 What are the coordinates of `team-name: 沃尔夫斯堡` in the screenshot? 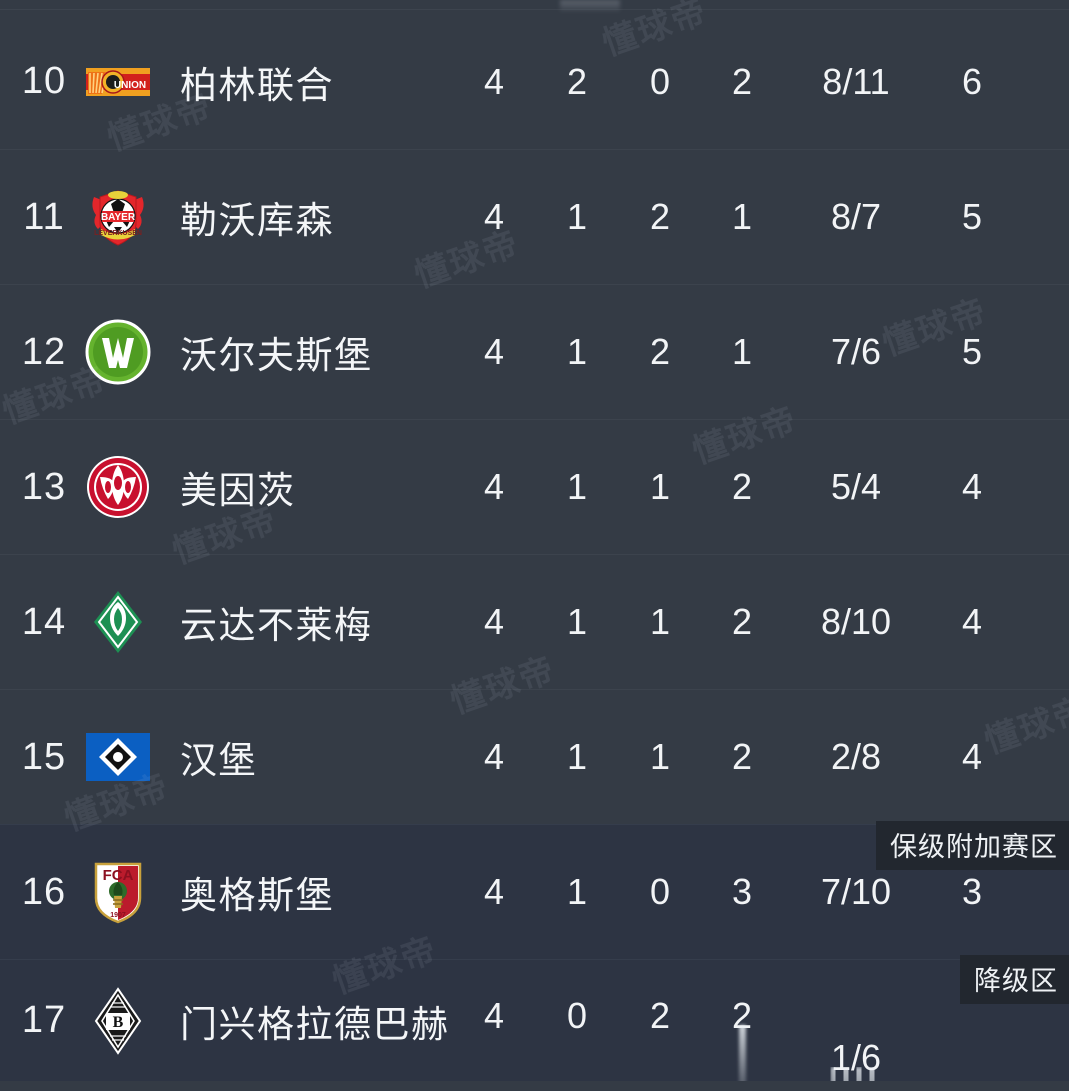 It's located at (276, 355).